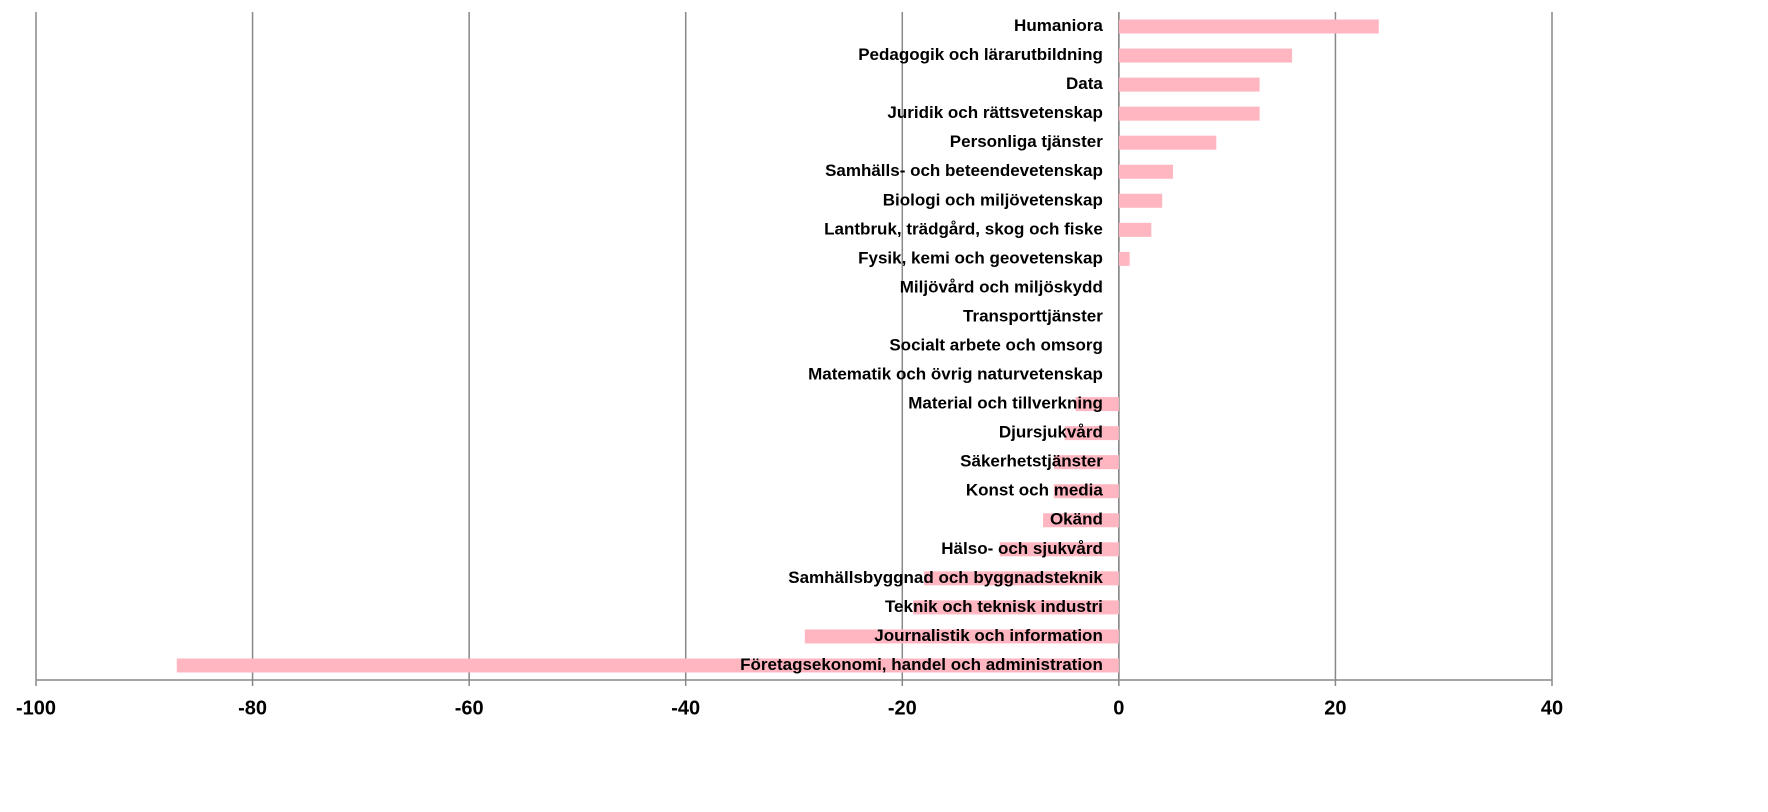 This screenshot has width=1768, height=812. Describe the element at coordinates (1033, 315) in the screenshot. I see `category-label: Transporttjänster` at that location.